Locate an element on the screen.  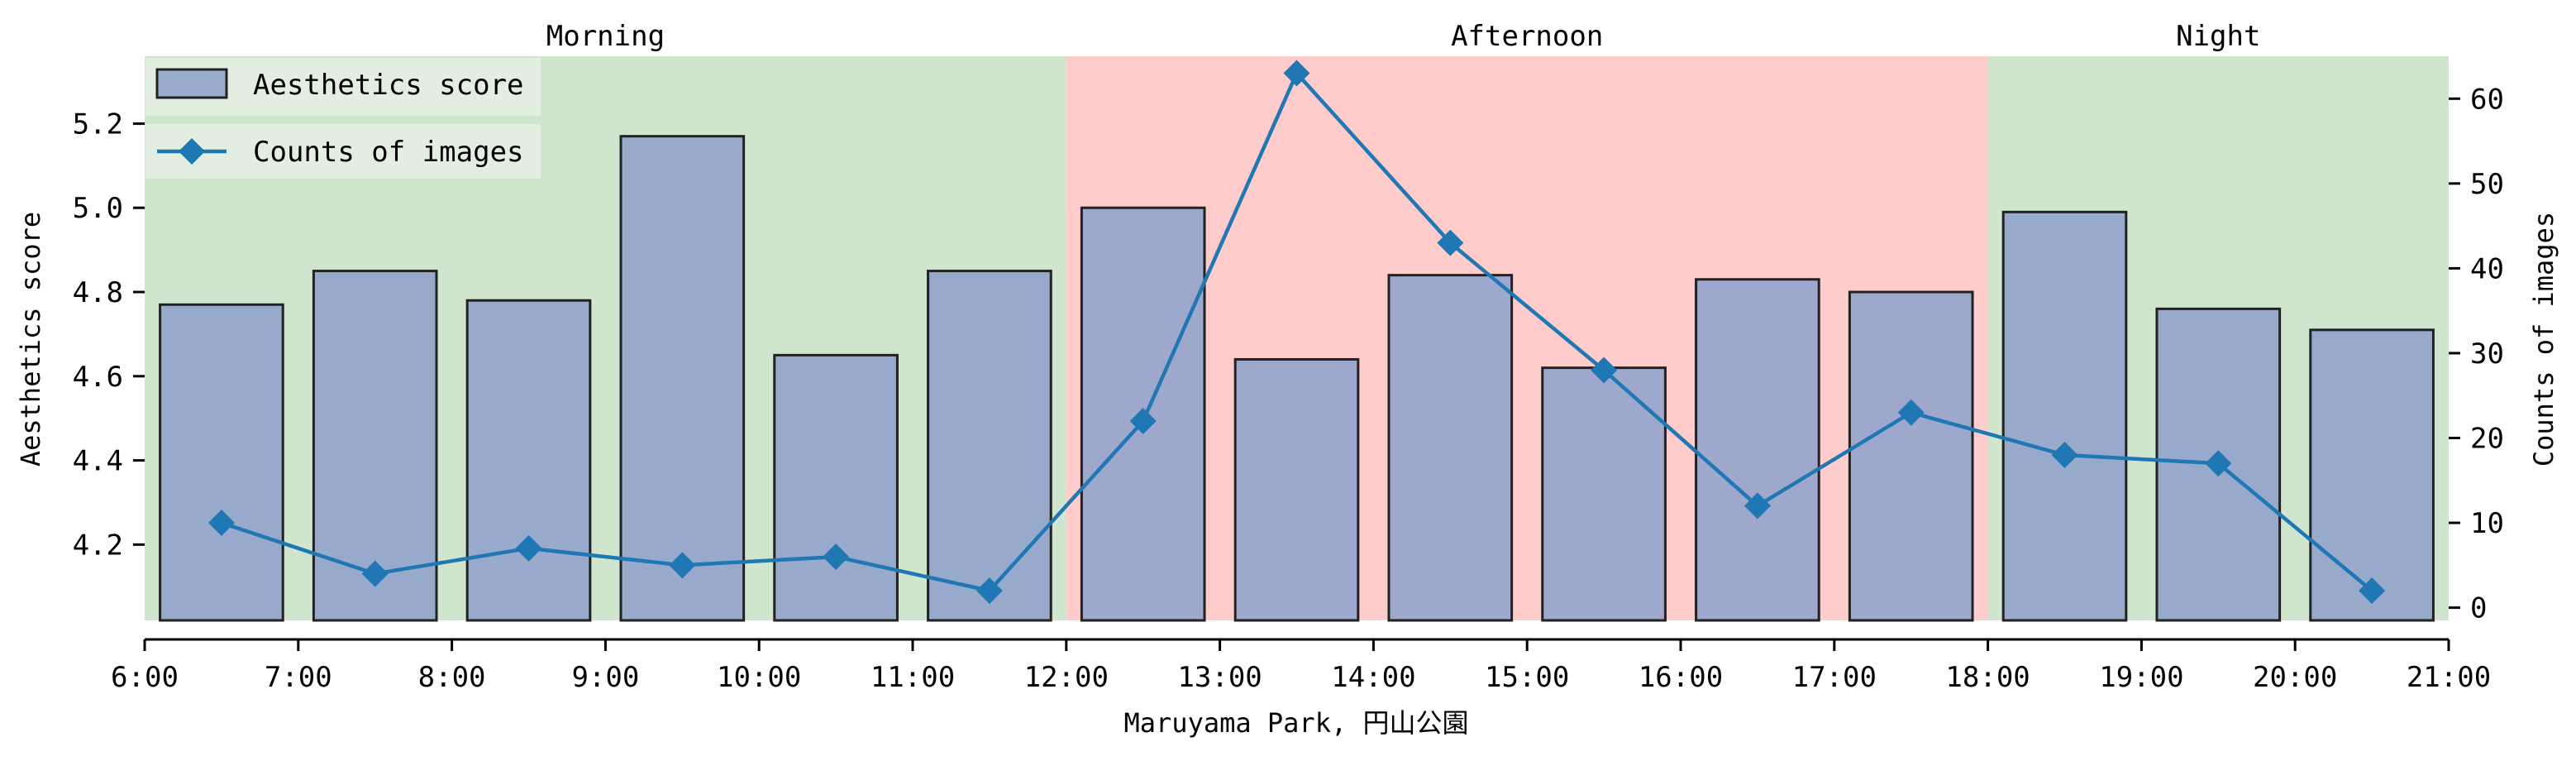
x-tick-label: 7:00 is located at coordinates (298, 677).